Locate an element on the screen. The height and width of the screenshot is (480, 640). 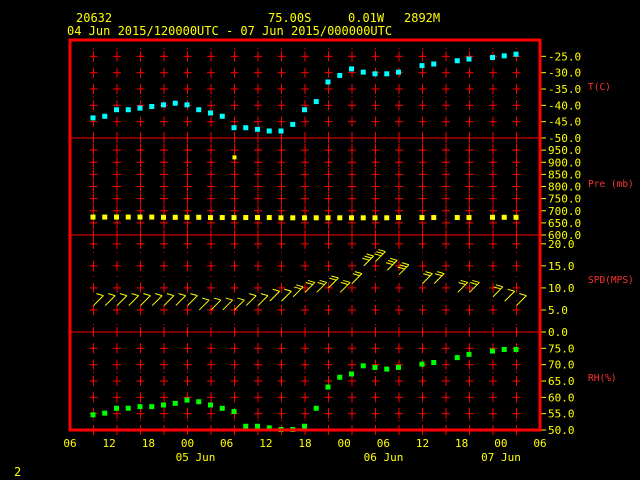
station-id: 20632 is located at coordinates (94, 18).